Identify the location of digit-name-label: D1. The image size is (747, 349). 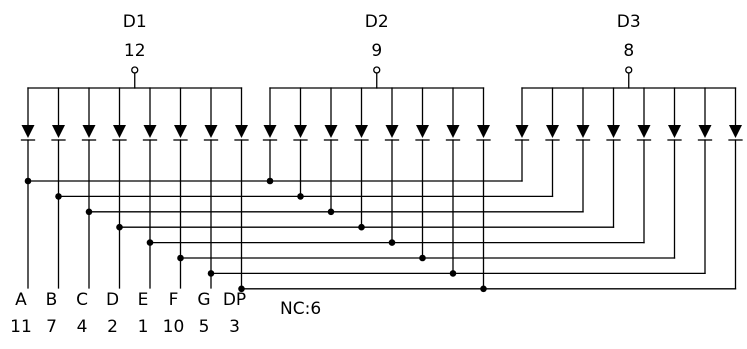
(135, 22).